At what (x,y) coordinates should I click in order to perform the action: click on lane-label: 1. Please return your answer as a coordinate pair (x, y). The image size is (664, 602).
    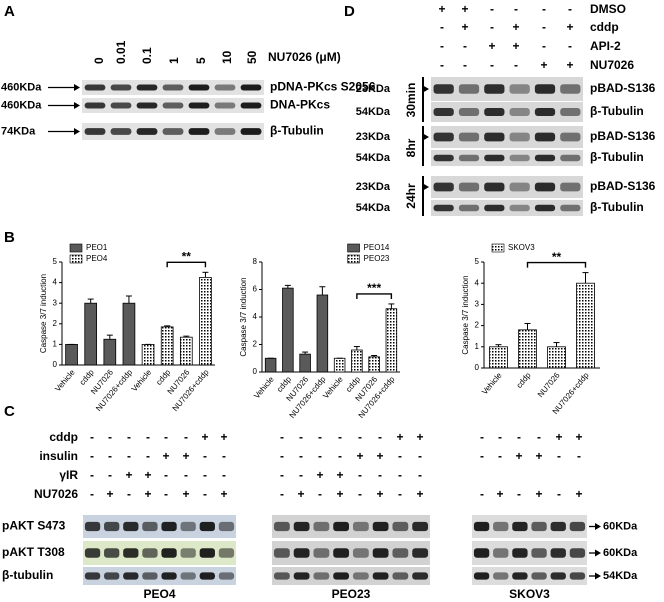
    Looking at the image, I should click on (174, 60).